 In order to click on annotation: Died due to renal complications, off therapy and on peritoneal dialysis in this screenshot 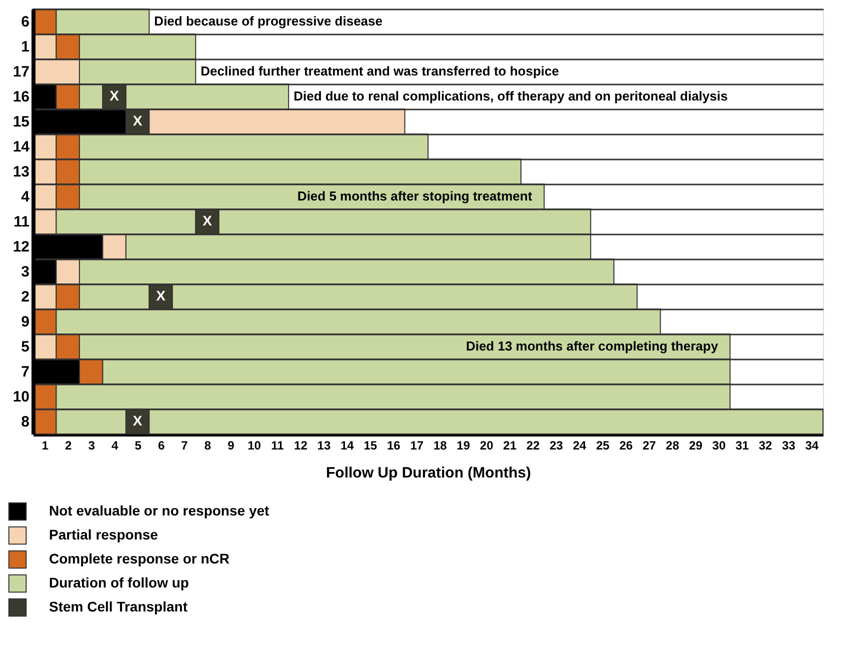, I will do `click(511, 96)`.